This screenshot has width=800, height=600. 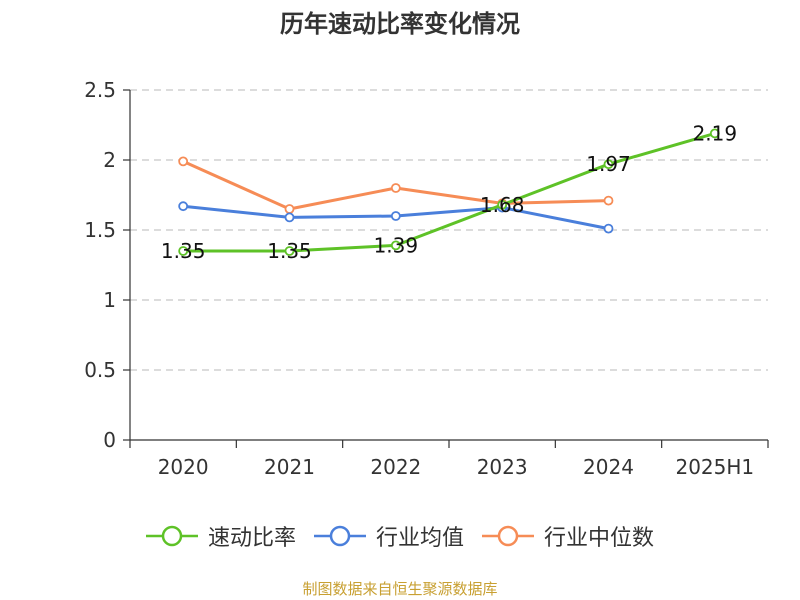 I want to click on legend: 速动比率 行业均值 行业中位数, so click(x=400, y=536).